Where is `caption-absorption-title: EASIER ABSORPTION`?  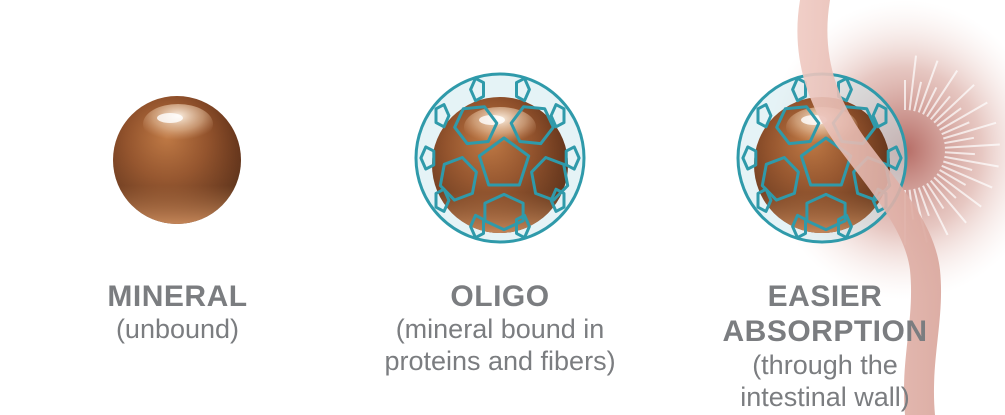 caption-absorption-title: EASIER ABSORPTION is located at coordinates (825, 314).